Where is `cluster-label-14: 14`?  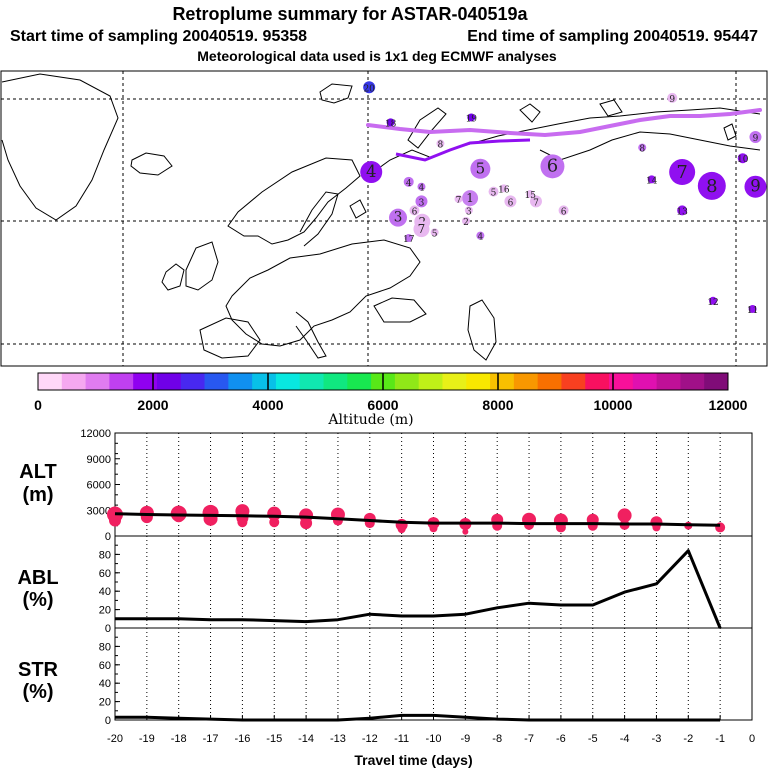 cluster-label-14: 14 is located at coordinates (652, 181).